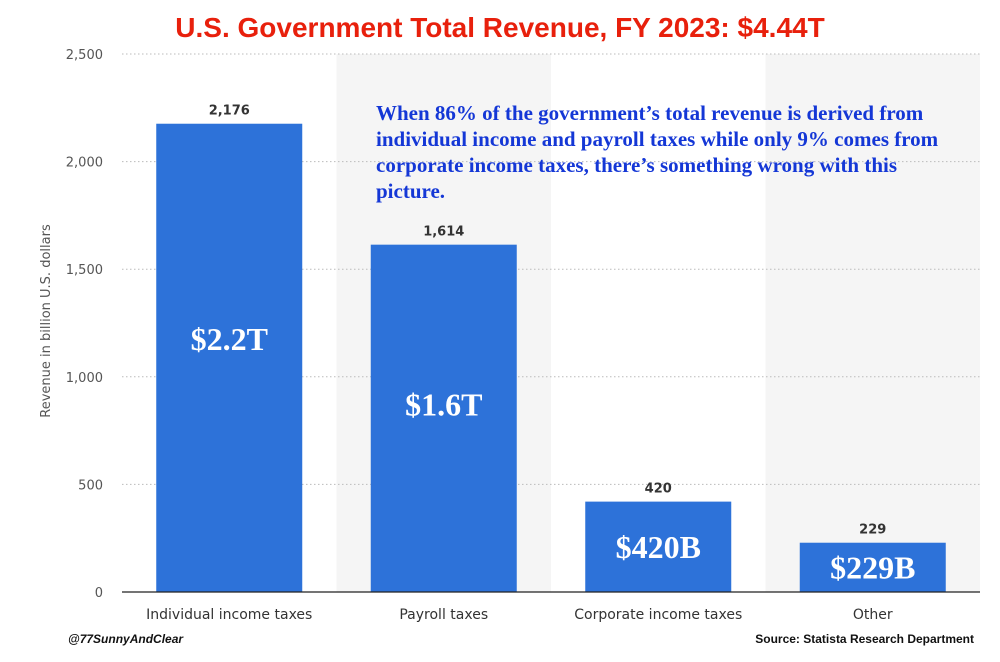 The image size is (1000, 662). Describe the element at coordinates (229, 111) in the screenshot. I see `data-label: 2,176` at that location.